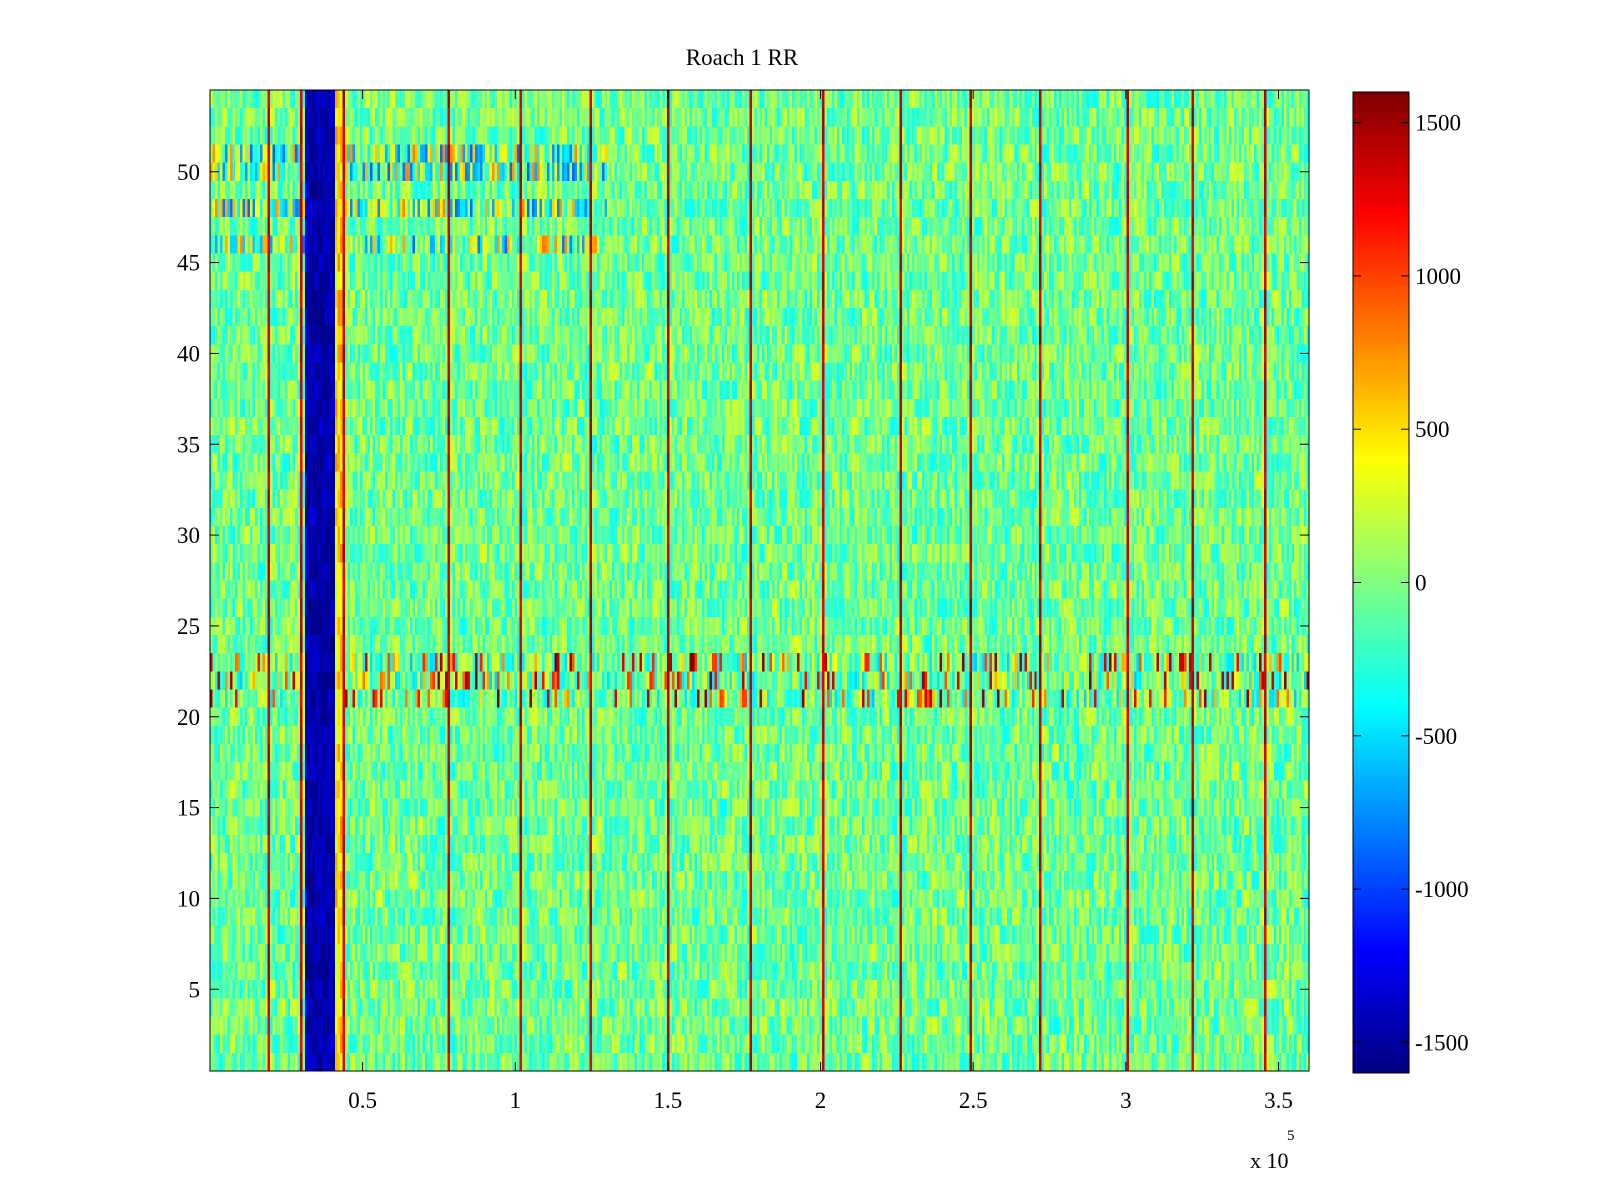 The width and height of the screenshot is (1600, 1200). I want to click on x-tick-label: 3, so click(1126, 1100).